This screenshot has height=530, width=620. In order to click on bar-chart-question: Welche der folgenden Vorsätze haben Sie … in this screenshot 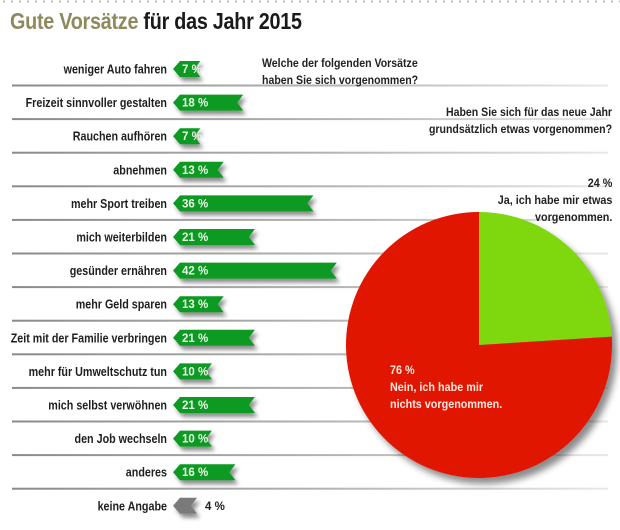, I will do `click(340, 72)`.